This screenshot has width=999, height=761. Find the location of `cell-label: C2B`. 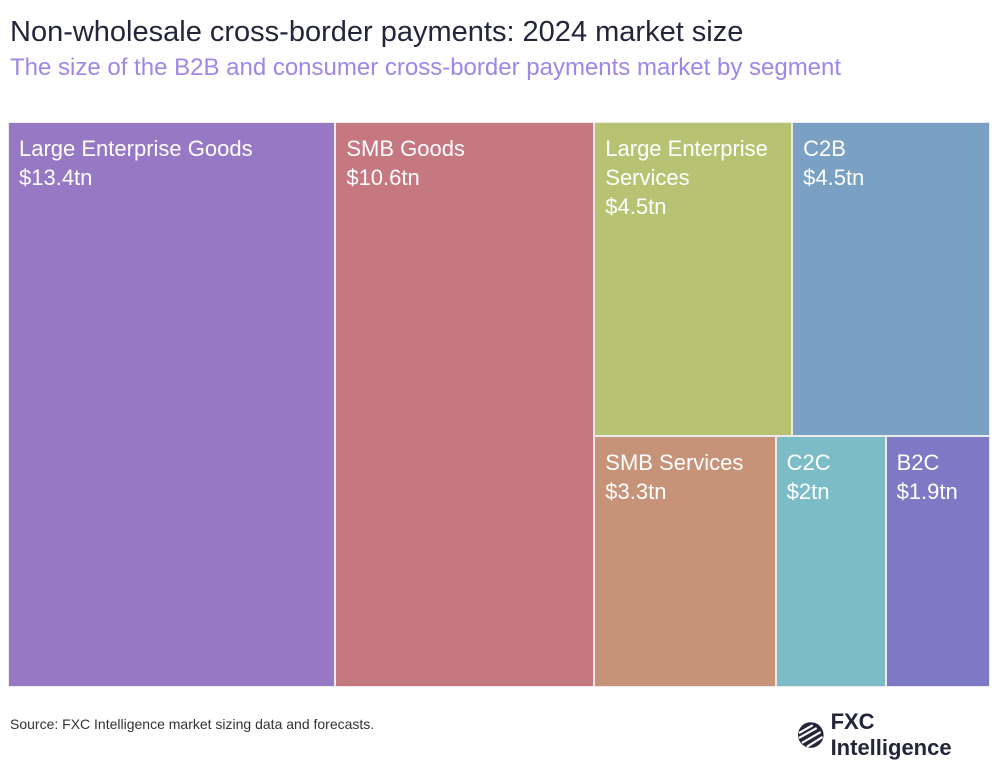

cell-label: C2B is located at coordinates (824, 148).